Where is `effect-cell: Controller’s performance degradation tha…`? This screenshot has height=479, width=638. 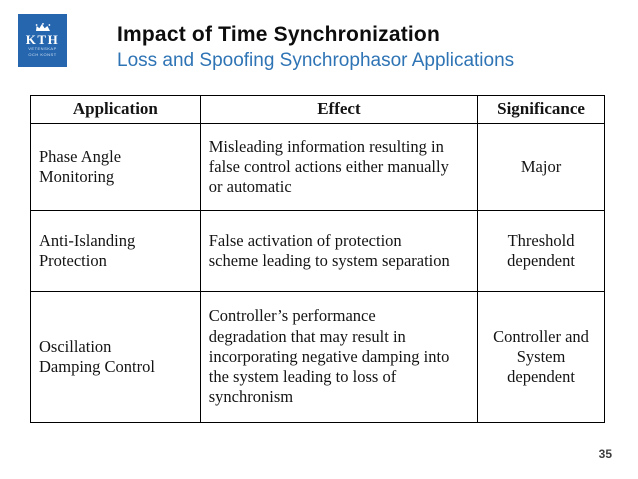 effect-cell: Controller’s performance degradation tha… is located at coordinates (339, 356).